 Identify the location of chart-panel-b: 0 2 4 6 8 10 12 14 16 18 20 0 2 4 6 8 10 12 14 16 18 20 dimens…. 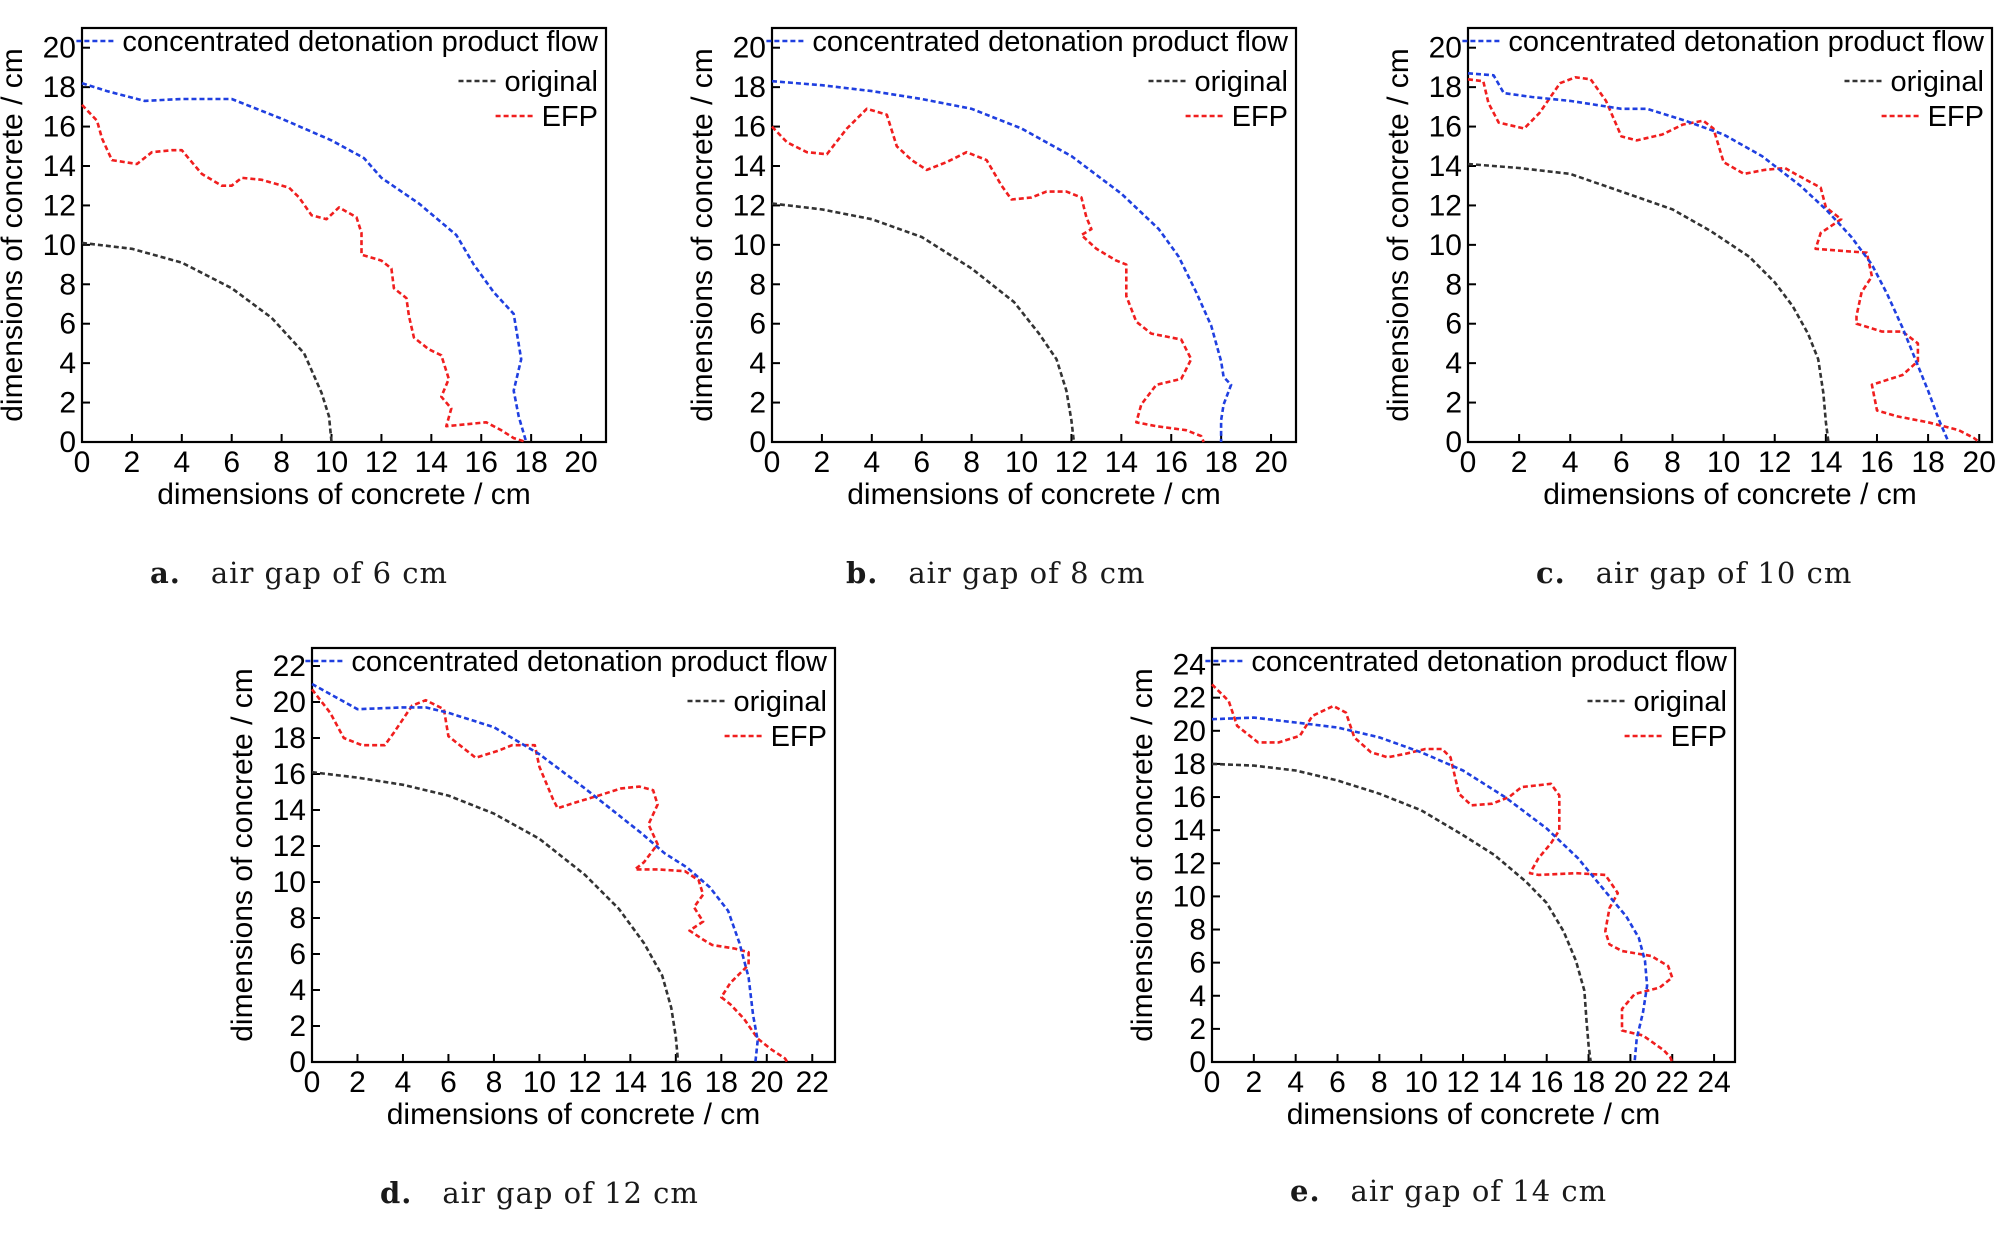
(998, 280).